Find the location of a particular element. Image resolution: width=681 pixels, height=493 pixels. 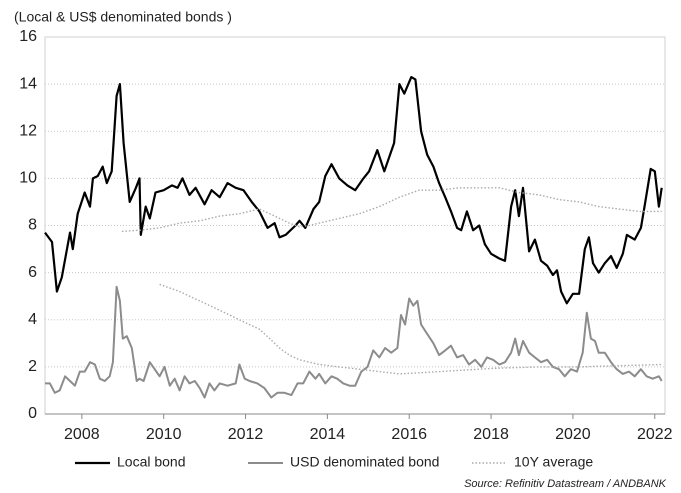

x-tick-label: 2010 is located at coordinates (164, 434).